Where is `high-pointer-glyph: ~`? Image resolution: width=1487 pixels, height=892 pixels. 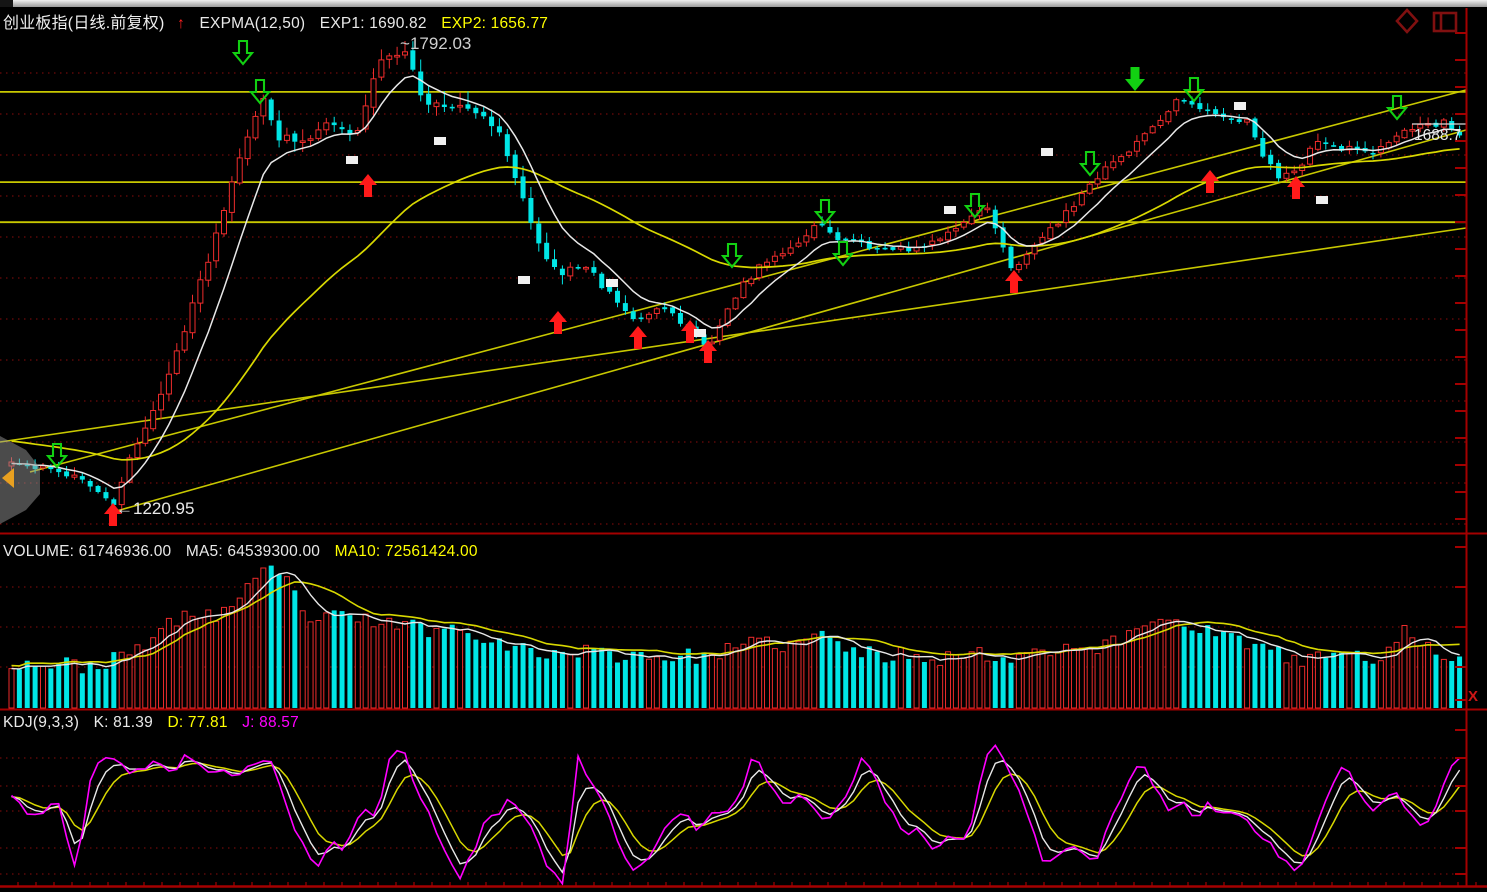 high-pointer-glyph: ~ is located at coordinates (405, 43).